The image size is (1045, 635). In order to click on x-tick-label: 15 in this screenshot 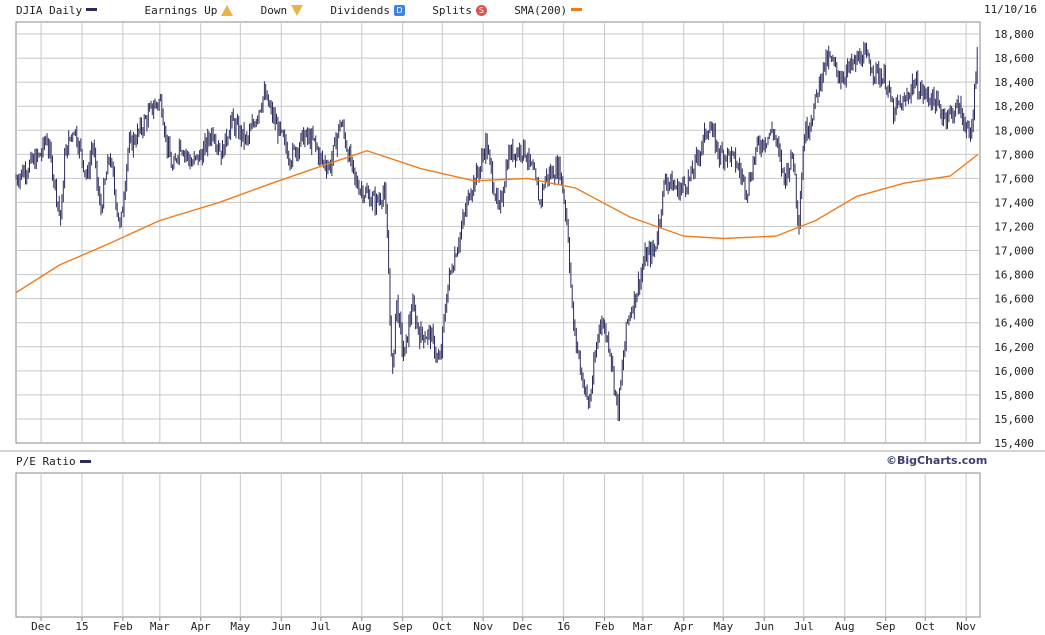, I will do `click(81, 626)`.